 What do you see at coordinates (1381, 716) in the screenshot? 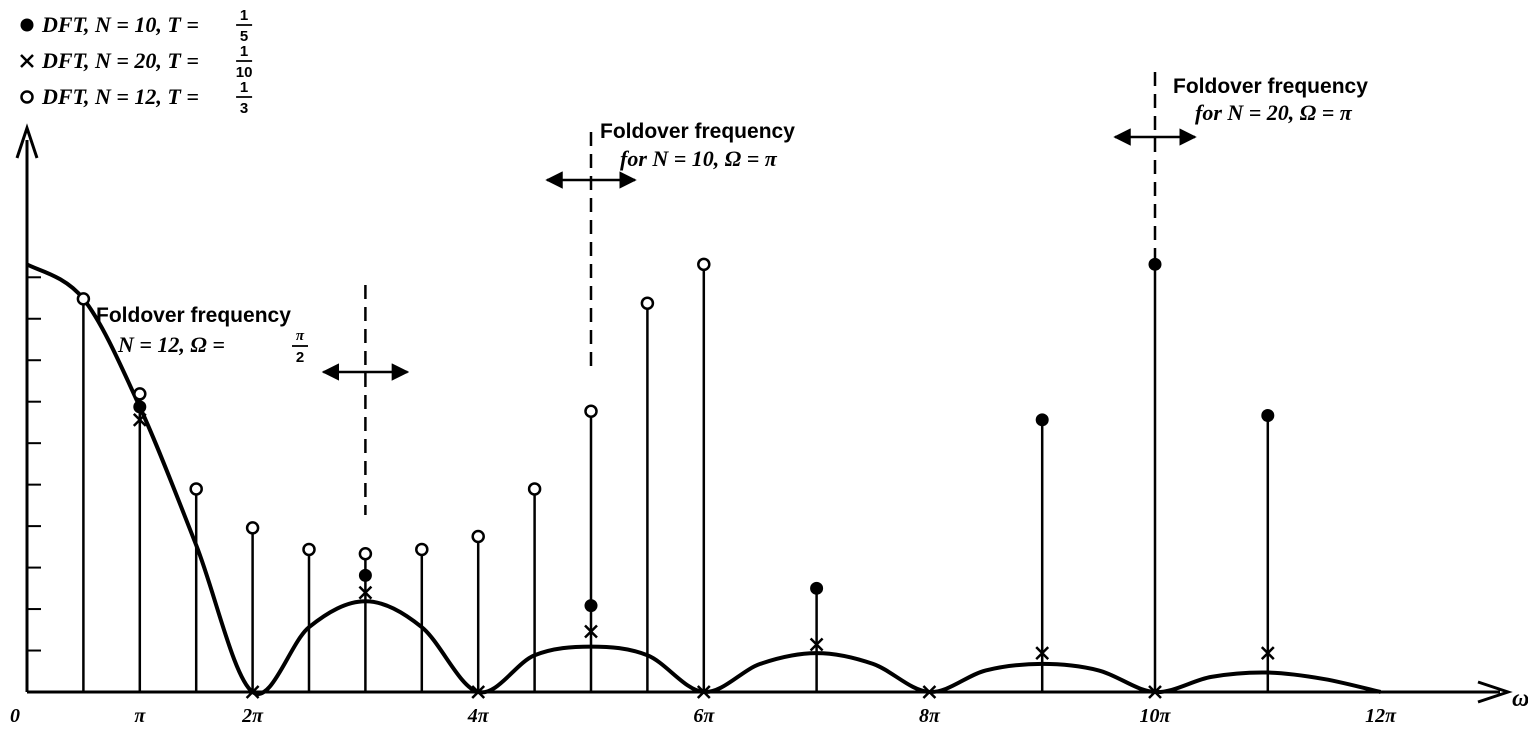
I see `x-tick-label: 12π` at bounding box center [1381, 716].